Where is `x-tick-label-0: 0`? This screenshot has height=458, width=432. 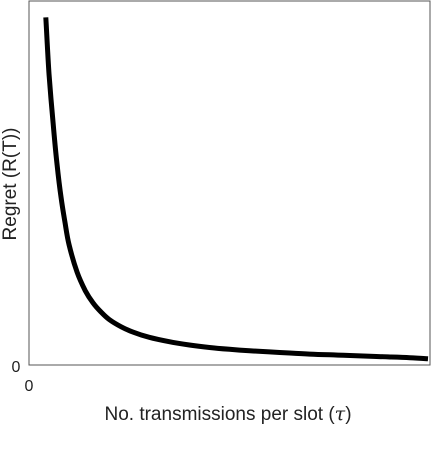 x-tick-label-0: 0 is located at coordinates (29, 386).